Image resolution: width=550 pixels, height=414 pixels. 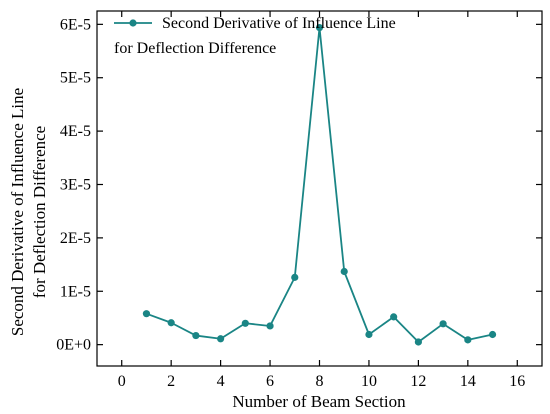 I want to click on y-tick-label: 1E-5, so click(x=75, y=291).